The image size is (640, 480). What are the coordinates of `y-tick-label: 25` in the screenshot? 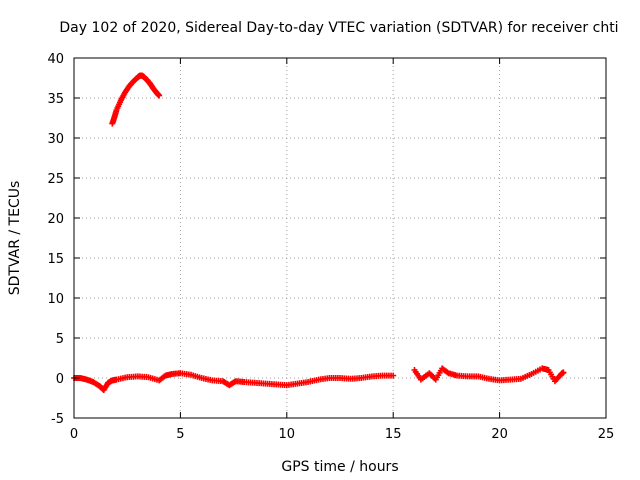 It's located at (55, 179).